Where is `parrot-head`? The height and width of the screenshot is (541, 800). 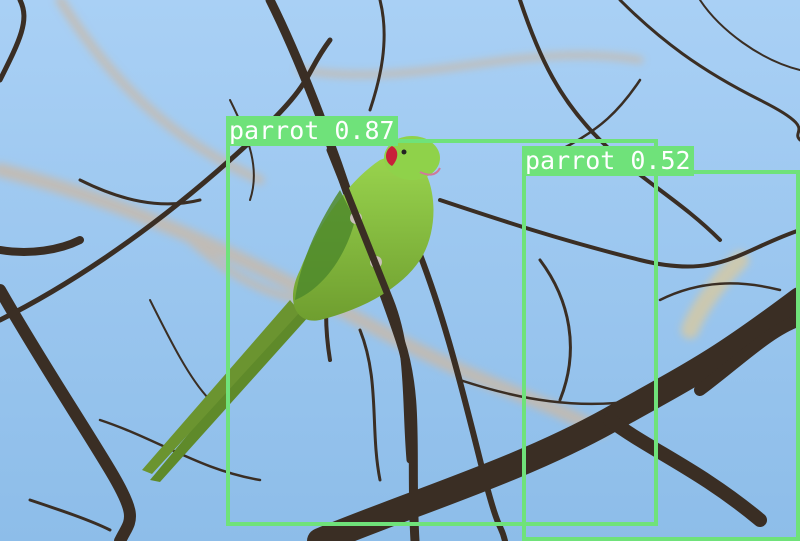
parrot-head is located at coordinates (412, 158).